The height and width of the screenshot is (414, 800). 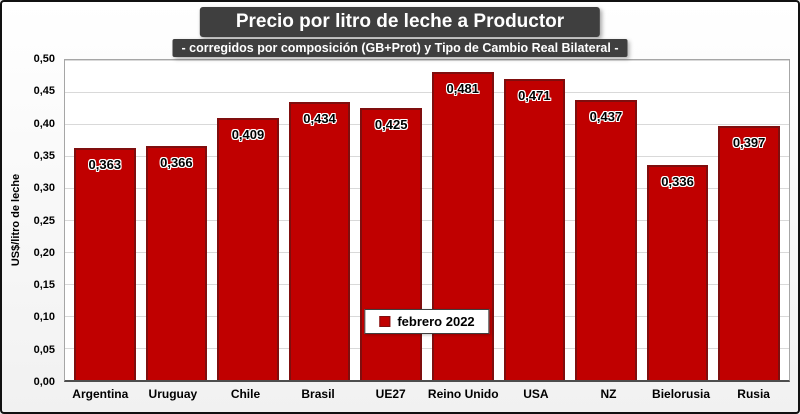 I want to click on bar-slot: 0,425, so click(x=391, y=220).